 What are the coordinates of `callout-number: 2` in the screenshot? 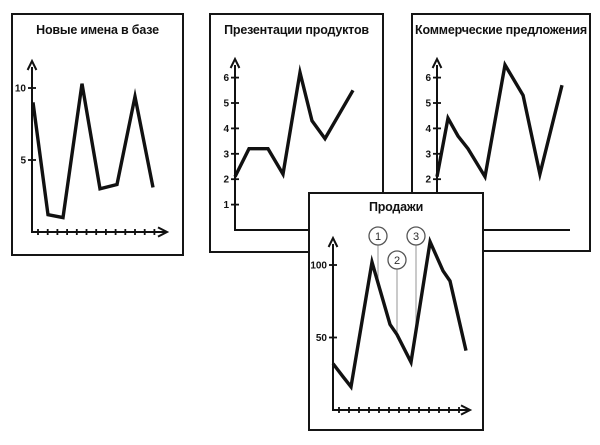 It's located at (397, 261).